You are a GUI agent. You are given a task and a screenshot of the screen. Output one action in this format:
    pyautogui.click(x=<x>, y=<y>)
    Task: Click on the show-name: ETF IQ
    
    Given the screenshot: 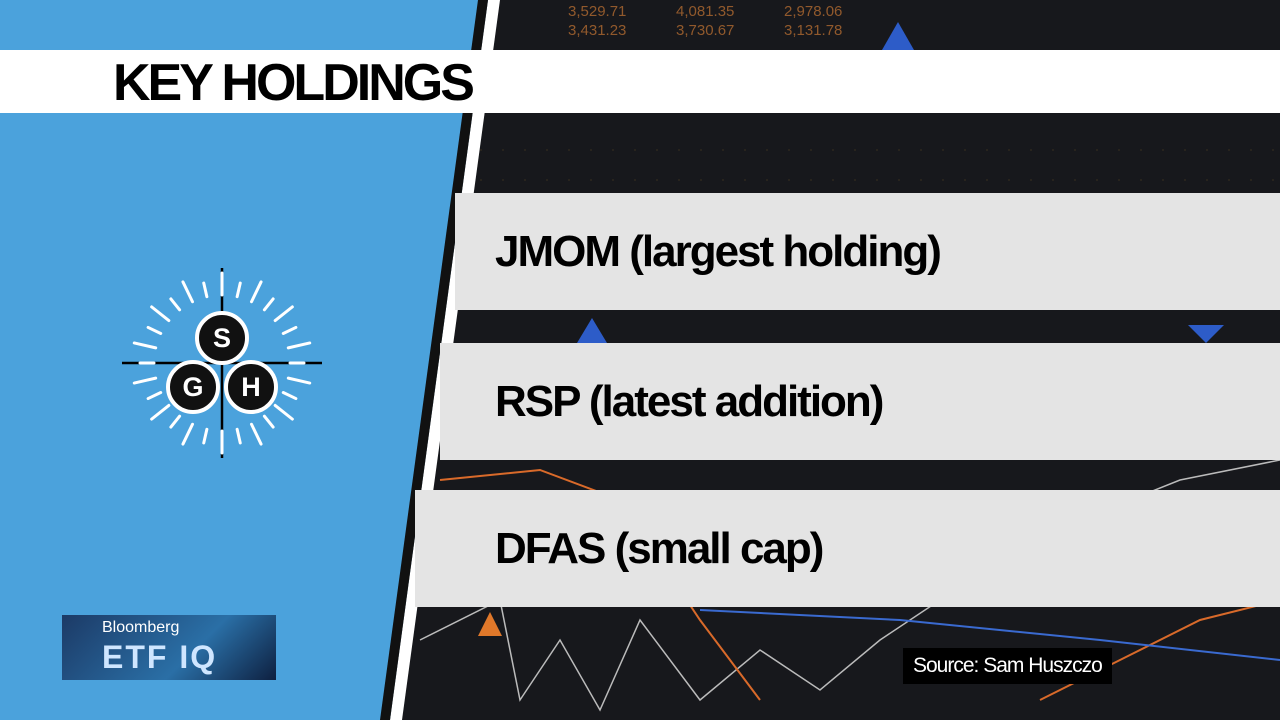 What is the action you would take?
    pyautogui.click(x=160, y=657)
    